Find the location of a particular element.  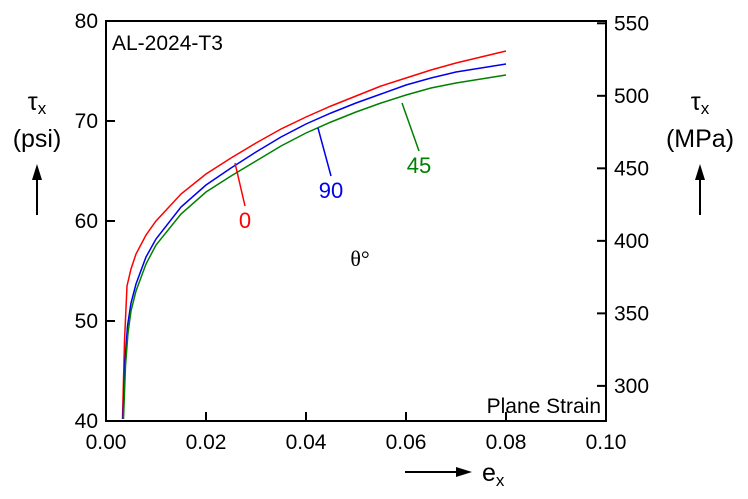

left-axis-symbol: τ is located at coordinates (33, 102).